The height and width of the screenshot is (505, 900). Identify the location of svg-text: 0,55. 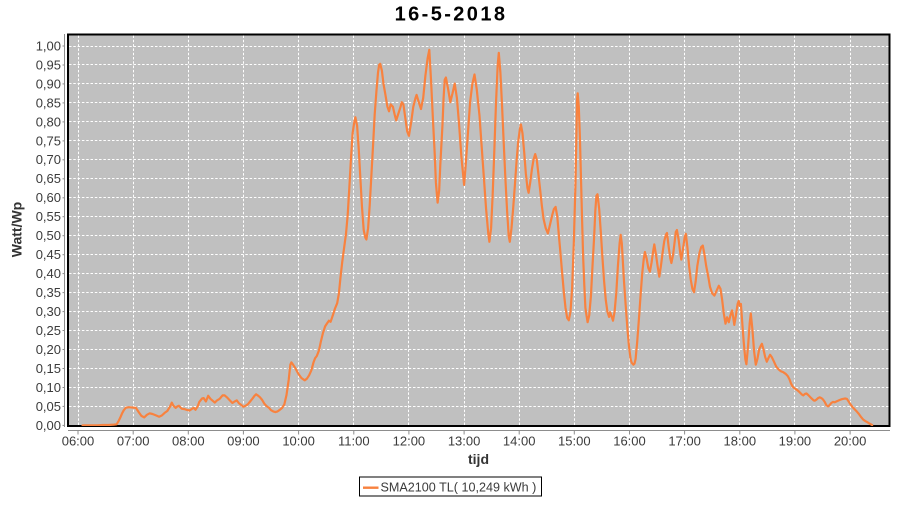
(48, 216).